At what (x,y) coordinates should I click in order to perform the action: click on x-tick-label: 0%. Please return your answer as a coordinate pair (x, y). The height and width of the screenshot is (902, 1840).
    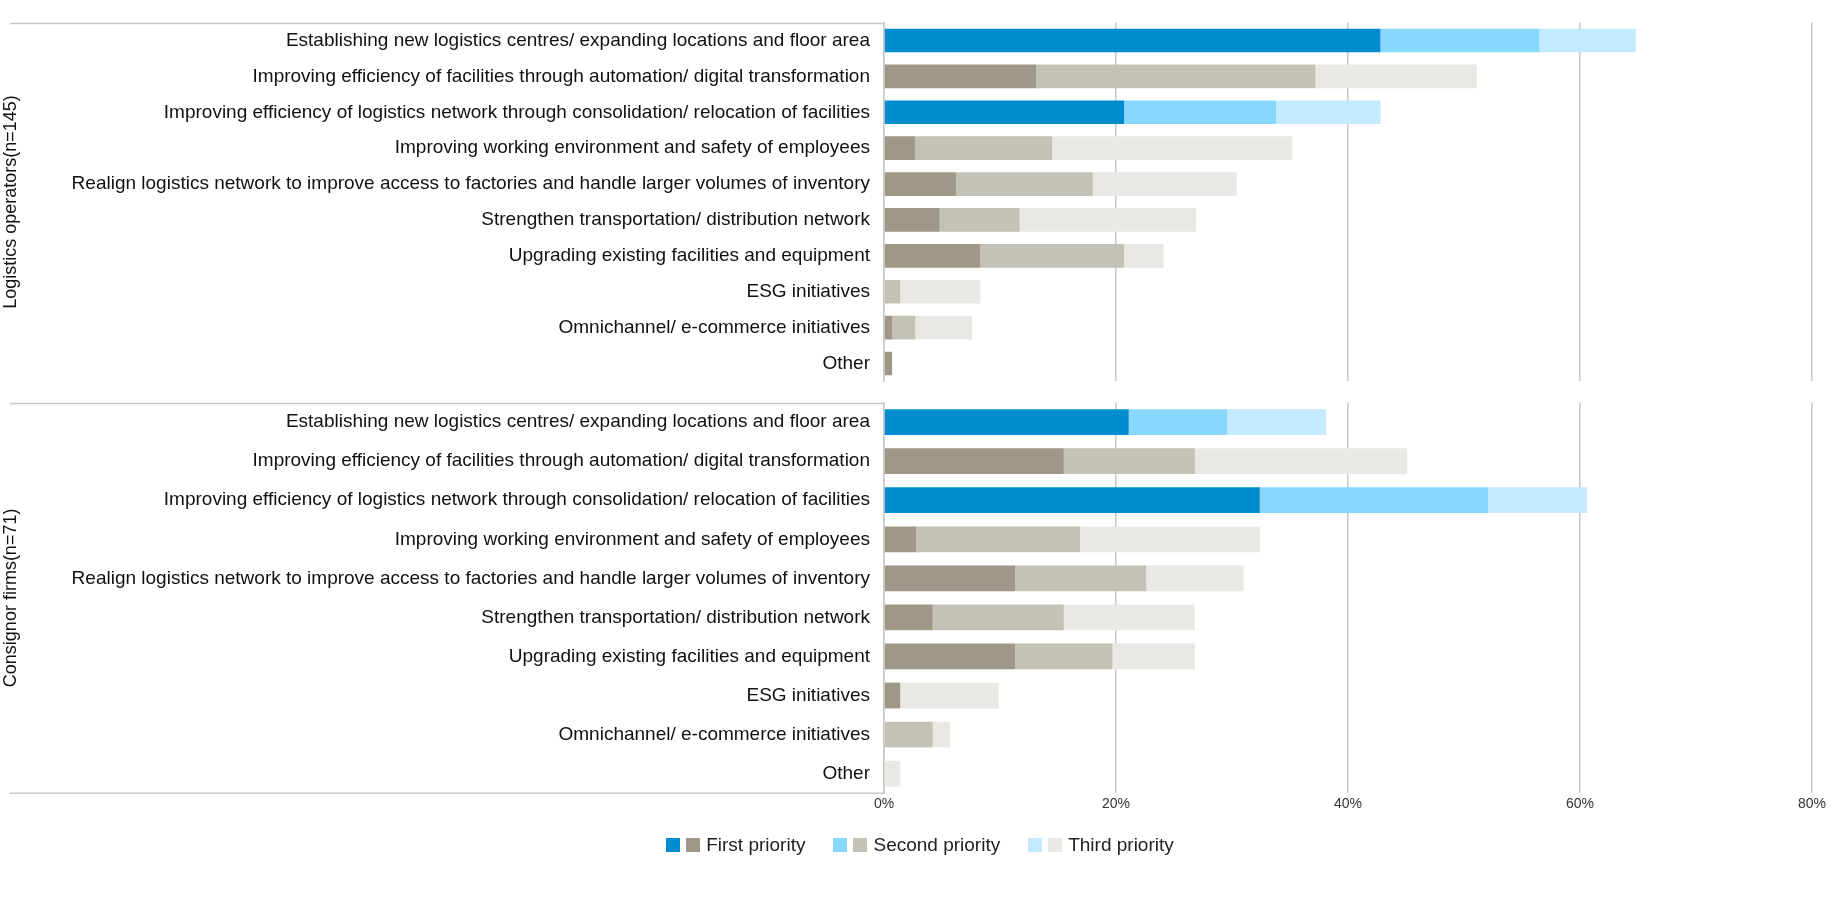
    Looking at the image, I should click on (884, 803).